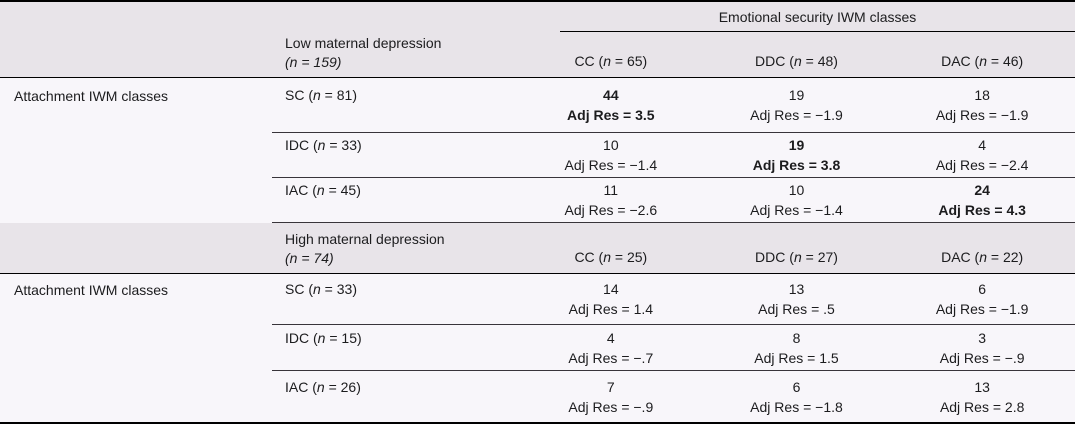 The width and height of the screenshot is (1075, 425). What do you see at coordinates (797, 248) in the screenshot?
I see `col-header-ddc: DDC (n = 27)` at bounding box center [797, 248].